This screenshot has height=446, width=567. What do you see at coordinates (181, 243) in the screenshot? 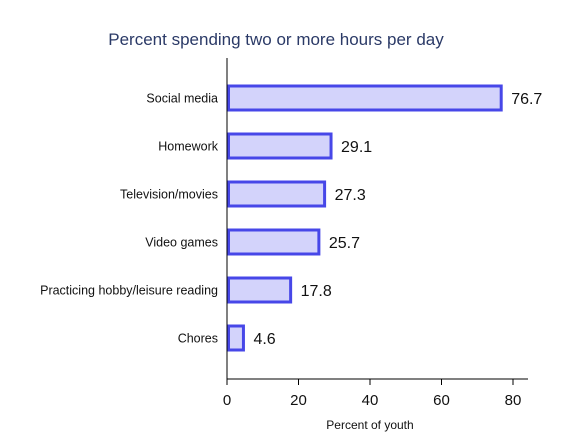
I see `category-label-4: Video games` at bounding box center [181, 243].